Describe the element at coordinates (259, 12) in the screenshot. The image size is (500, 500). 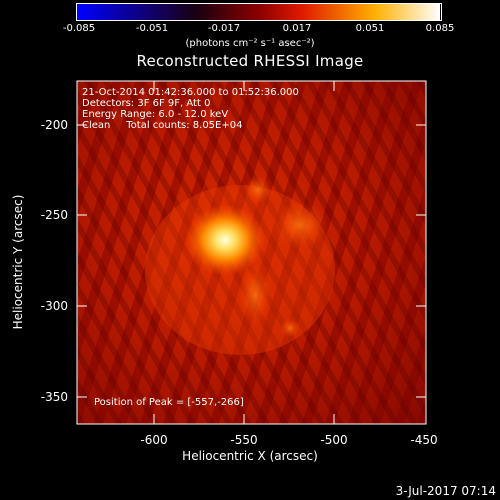
I see `colorbar` at that location.